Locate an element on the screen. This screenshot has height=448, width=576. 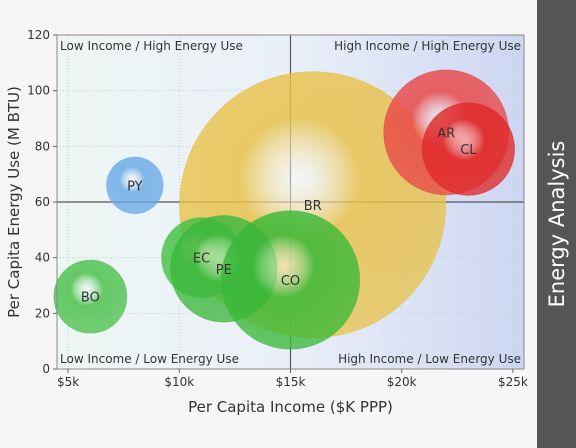
x-tick-label: $10k is located at coordinates (179, 382).